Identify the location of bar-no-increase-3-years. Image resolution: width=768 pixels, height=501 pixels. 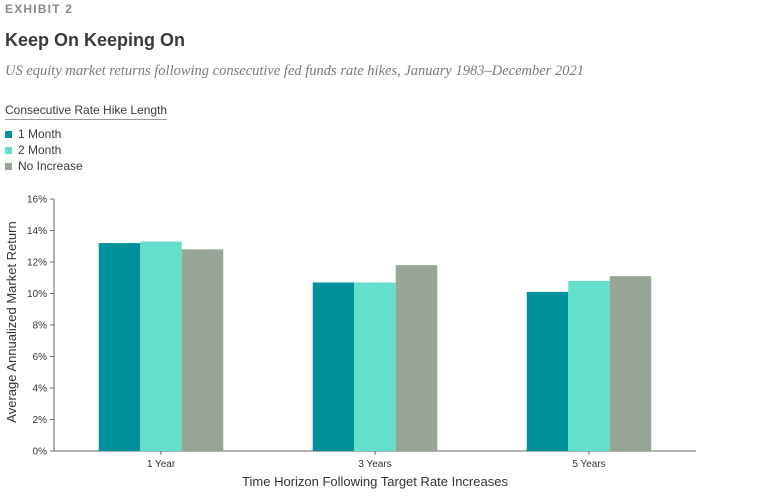
(416, 358).